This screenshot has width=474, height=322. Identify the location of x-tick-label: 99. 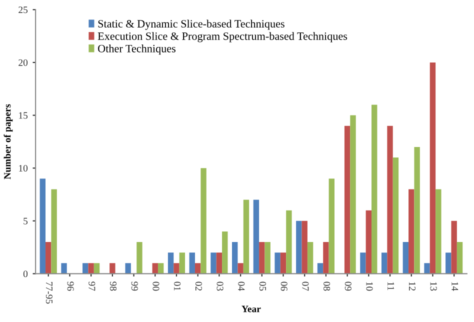
(134, 286).